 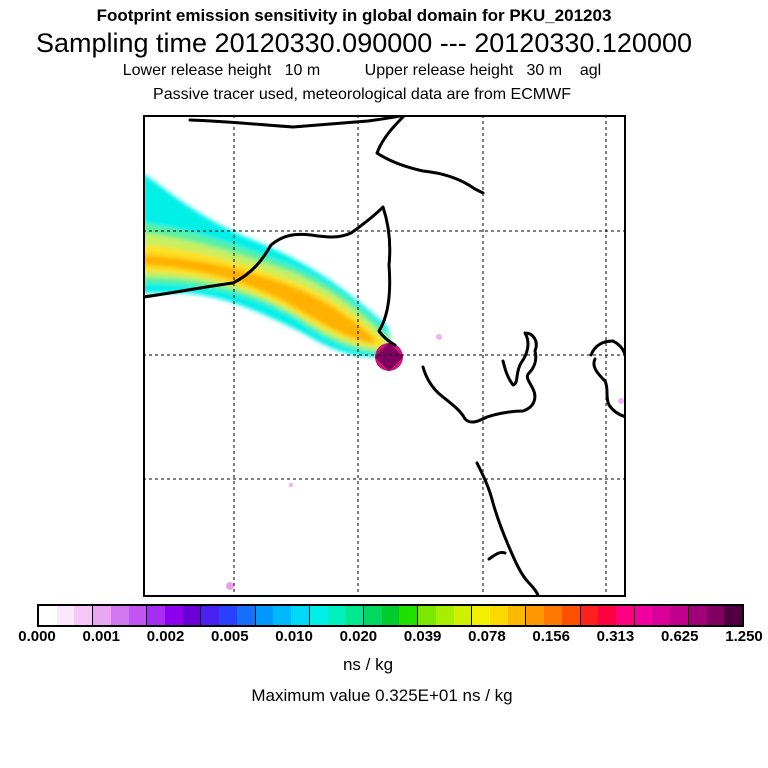 I want to click on colorbar-tick-label: 0.156, so click(x=551, y=636).